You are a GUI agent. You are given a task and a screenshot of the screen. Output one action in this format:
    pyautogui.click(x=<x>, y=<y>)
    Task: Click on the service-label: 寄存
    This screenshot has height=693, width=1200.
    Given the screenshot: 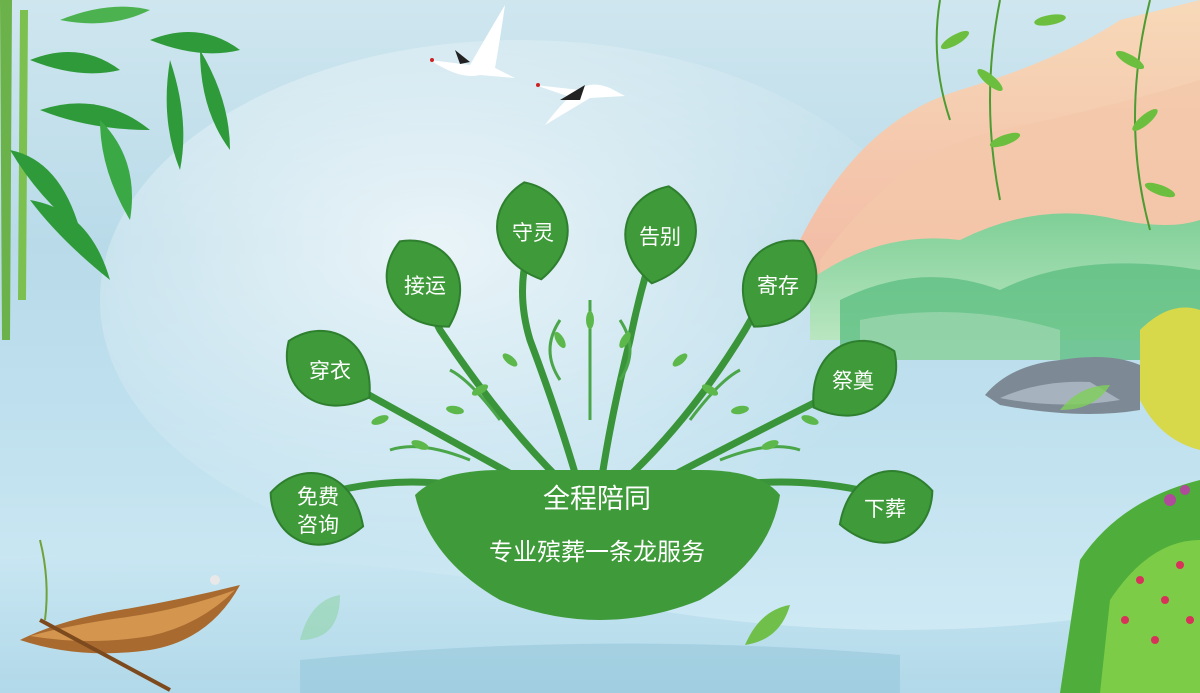 What is the action you would take?
    pyautogui.click(x=778, y=286)
    